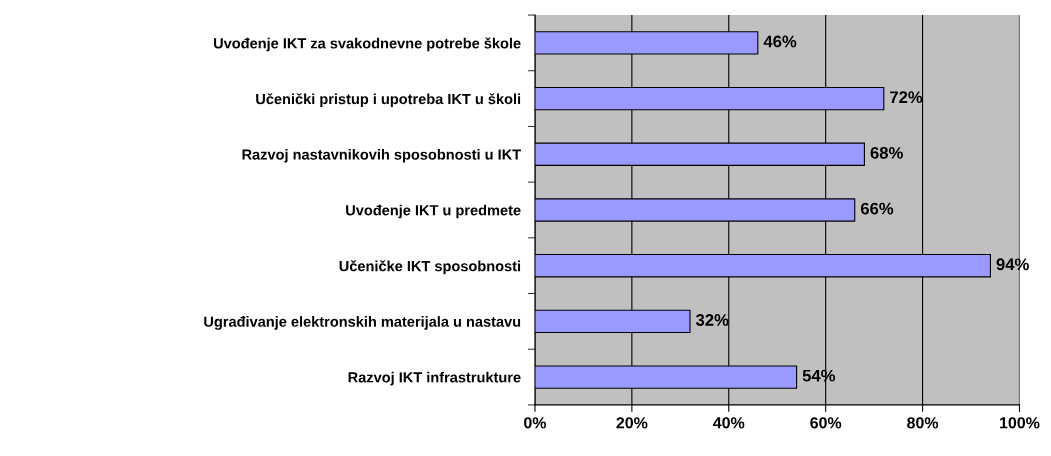  What do you see at coordinates (1012, 264) in the screenshot?
I see `data-label: 94%` at bounding box center [1012, 264].